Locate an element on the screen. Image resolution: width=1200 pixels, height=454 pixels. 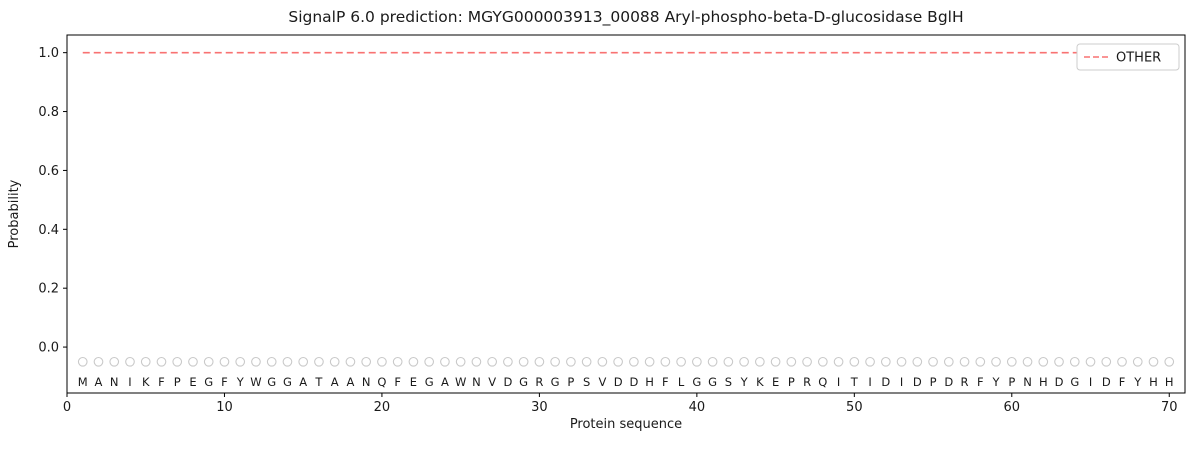
residue-letter: M is located at coordinates (83, 382).